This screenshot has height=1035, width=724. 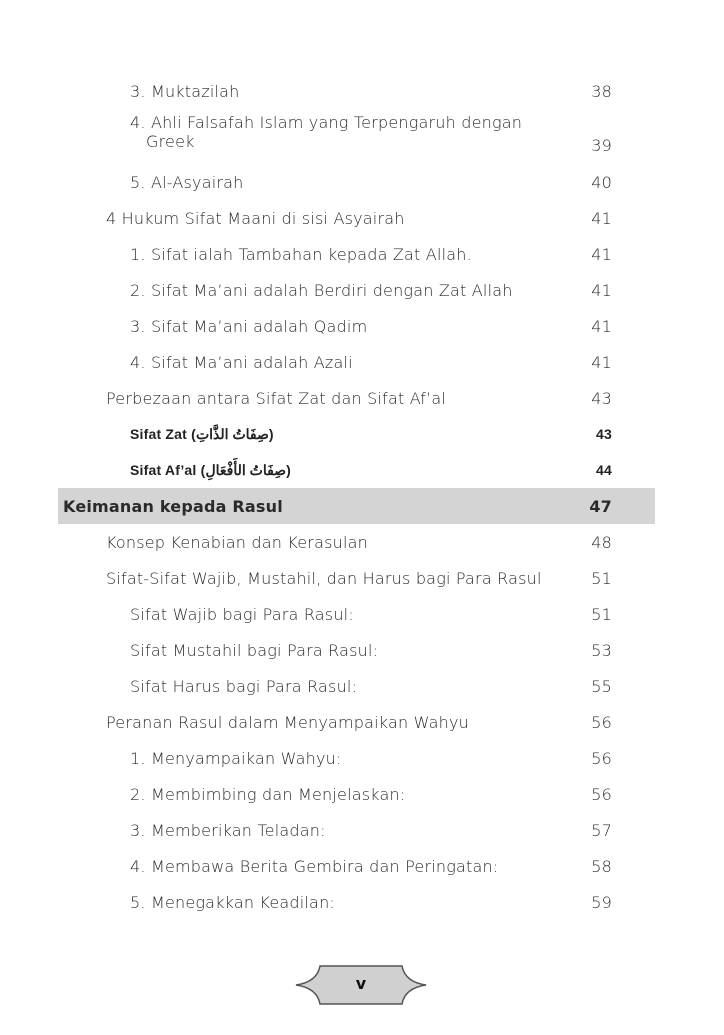 I want to click on toc-entry: Sifat Wajib bagi Para Rasul: 51, so click(x=362, y=614).